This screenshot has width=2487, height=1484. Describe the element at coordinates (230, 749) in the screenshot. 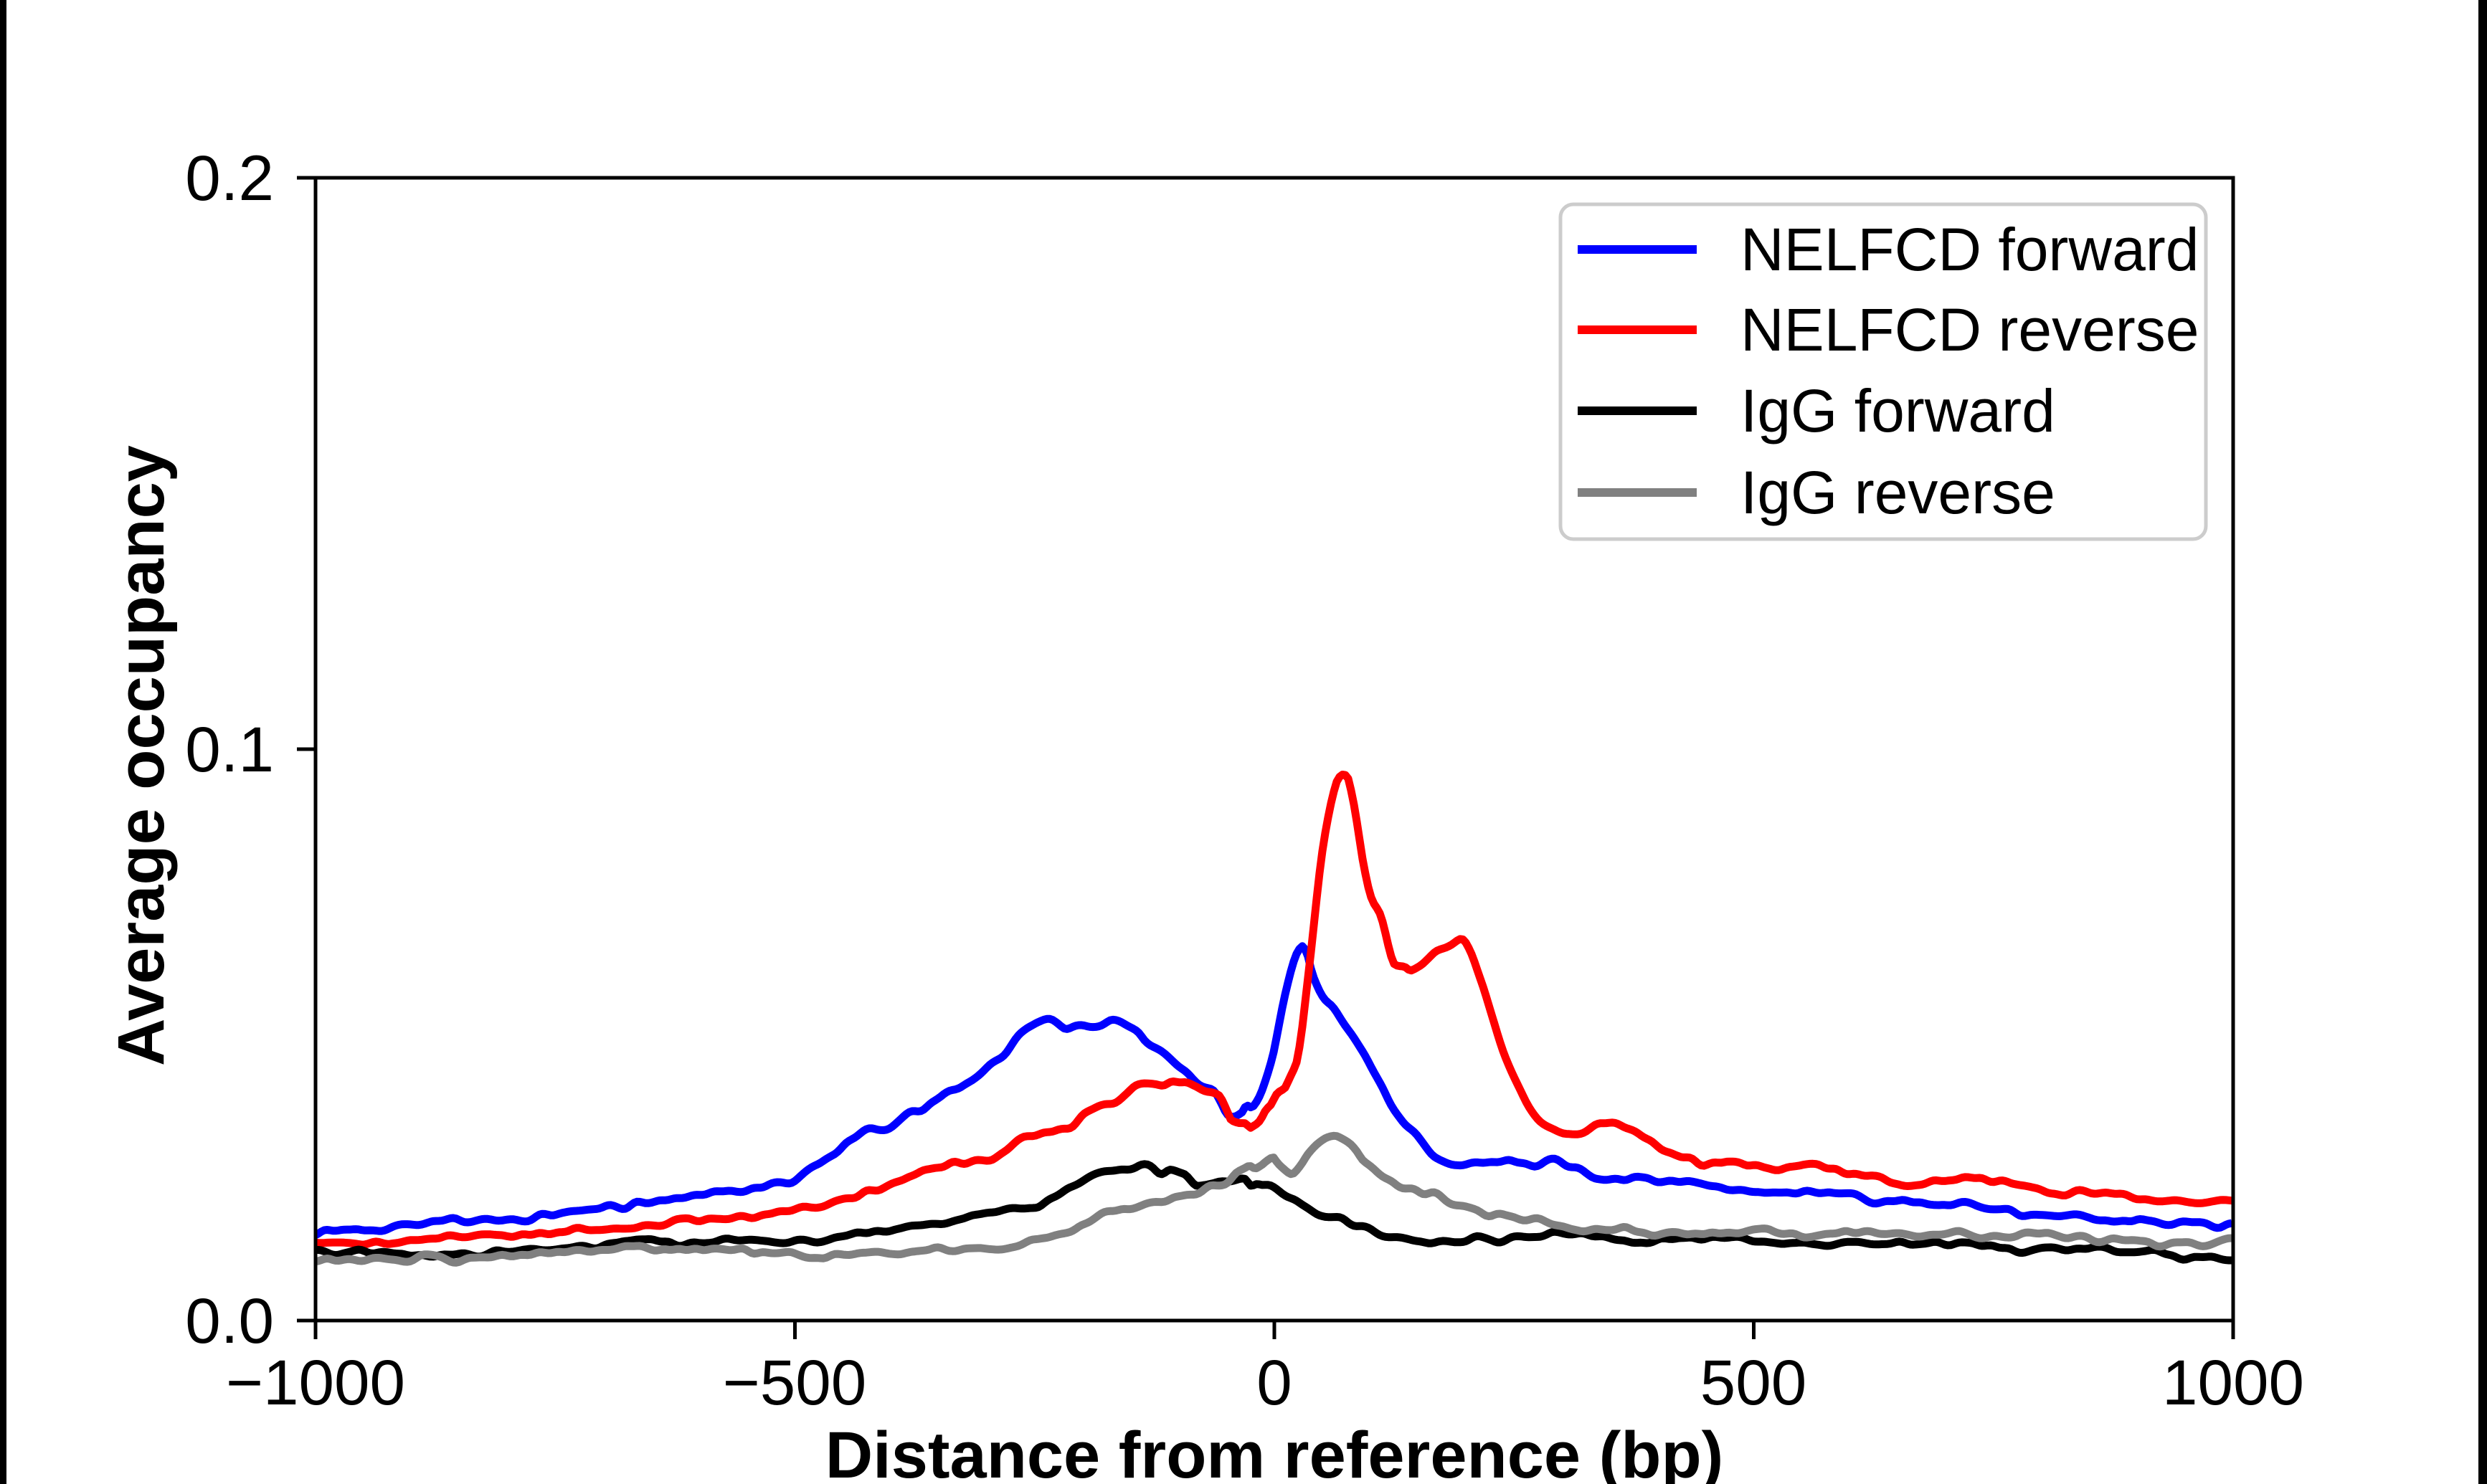

I see `svg-text: 0.1` at that location.